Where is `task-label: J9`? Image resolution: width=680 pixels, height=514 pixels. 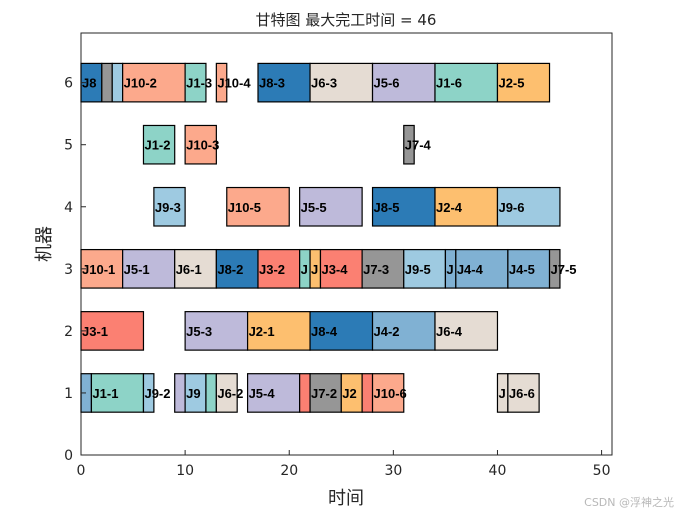
task-label: J9 is located at coordinates (193, 393).